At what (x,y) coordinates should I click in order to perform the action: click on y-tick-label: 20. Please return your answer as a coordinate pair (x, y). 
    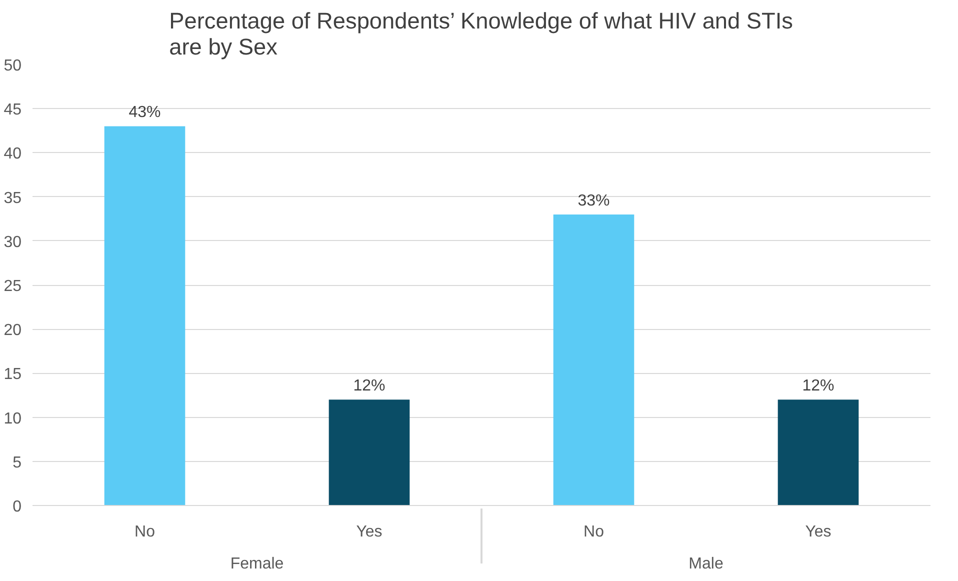
    Looking at the image, I should click on (13, 331).